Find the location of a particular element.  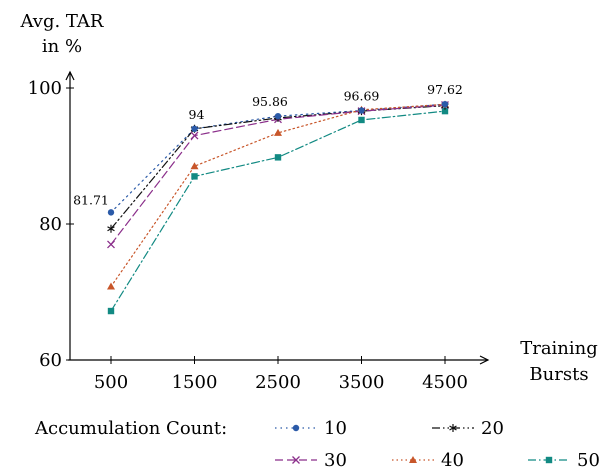

legend-entry-20: 20 is located at coordinates (468, 428).